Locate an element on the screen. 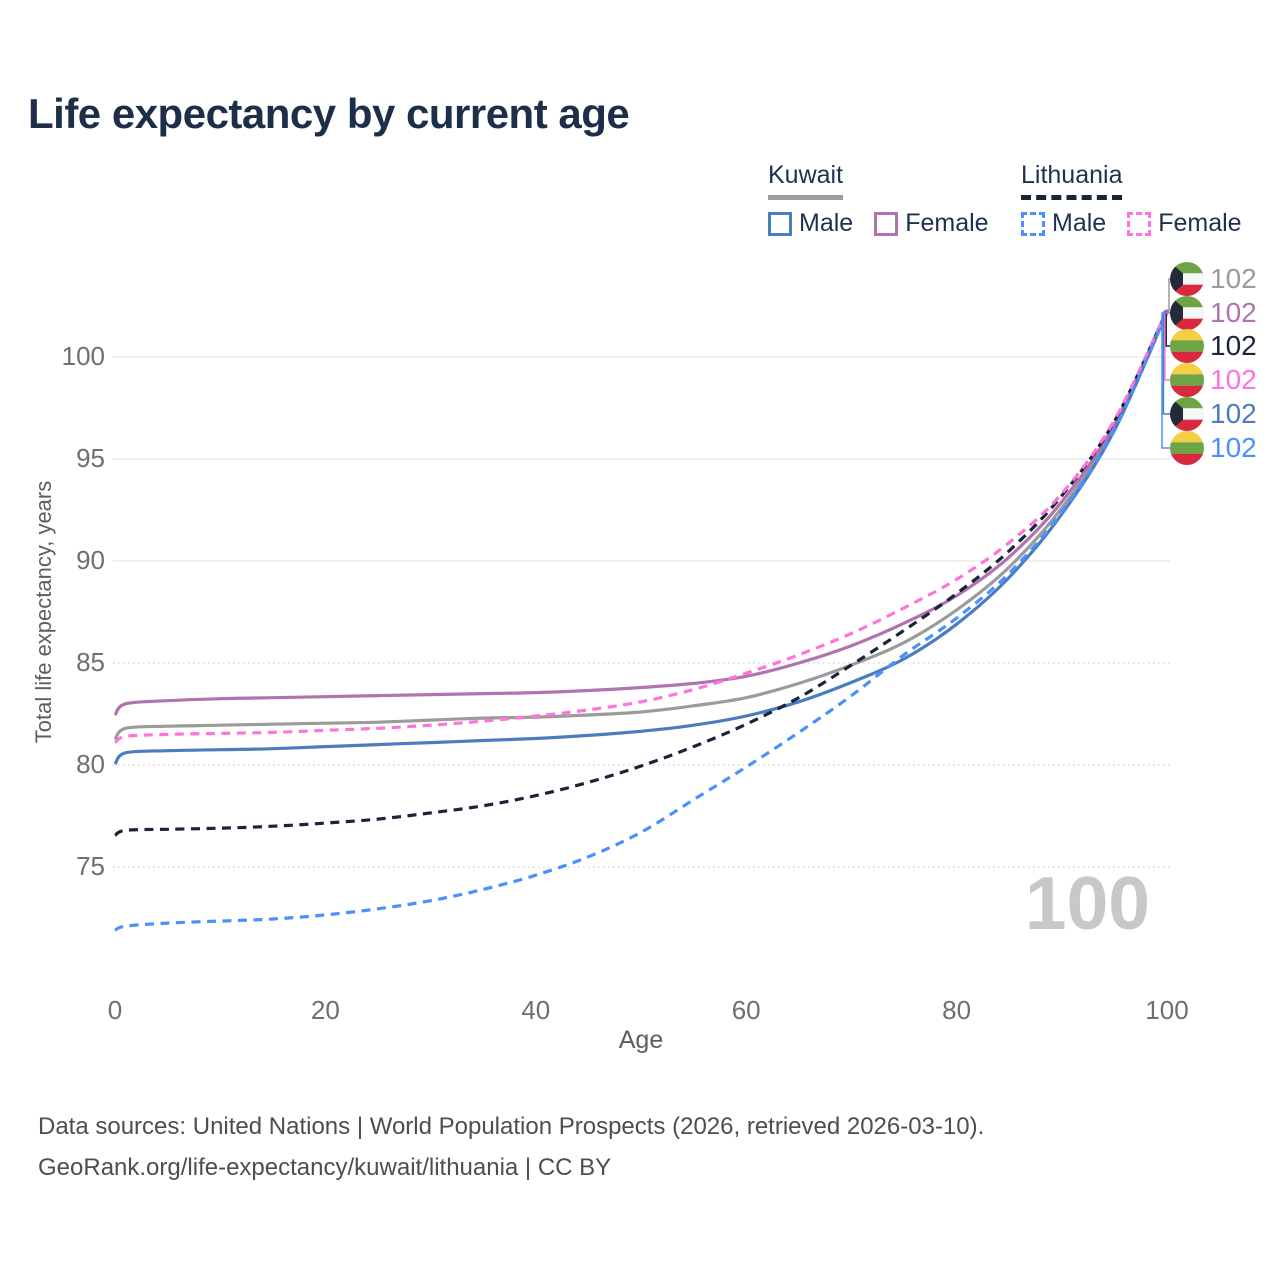 The image size is (1280, 1280). y-tick-90: 90 is located at coordinates (90, 560).